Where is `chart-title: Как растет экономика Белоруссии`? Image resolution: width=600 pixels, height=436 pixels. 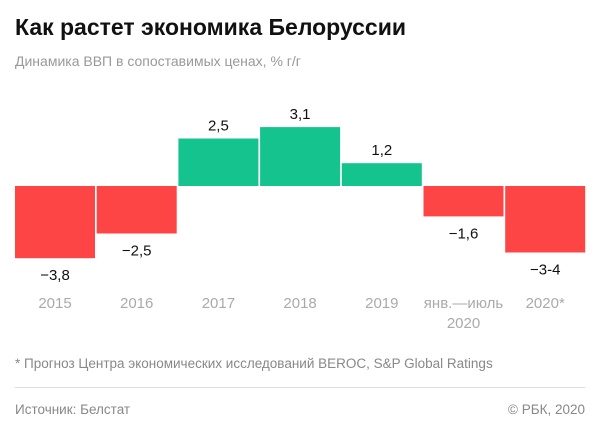
chart-title: Как растет экономика Белоруссии is located at coordinates (210, 27).